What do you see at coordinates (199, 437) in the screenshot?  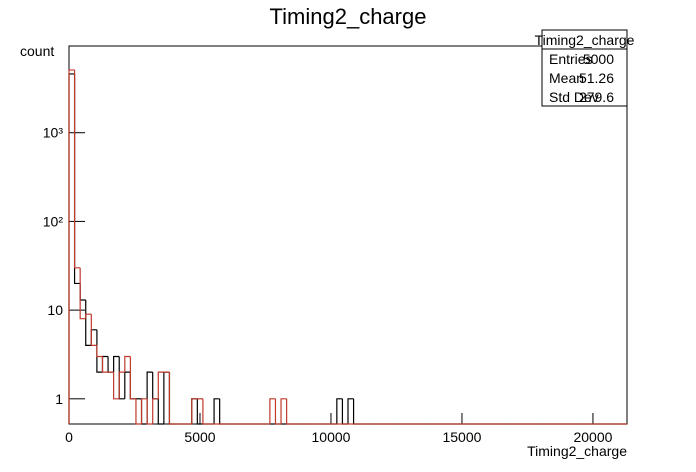 I see `x-tick-label: 5000` at bounding box center [199, 437].